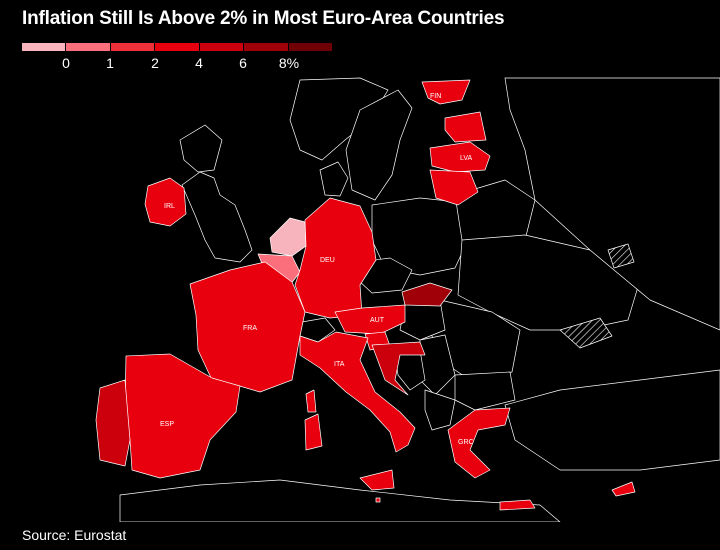 This screenshot has width=720, height=550. I want to click on legend-tick-8: 8%, so click(289, 63).